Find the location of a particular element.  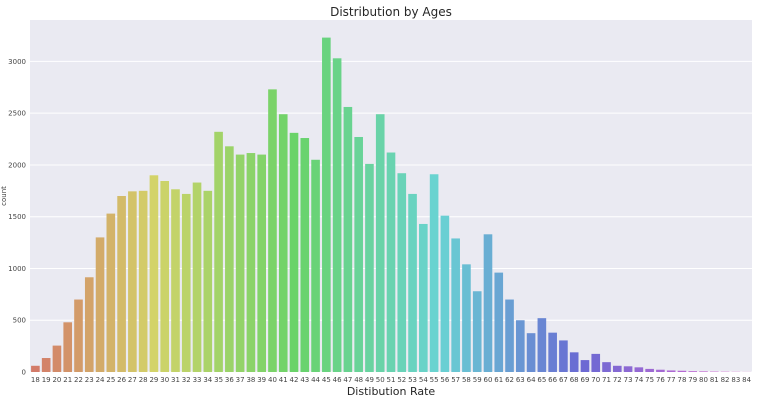

x-tick-label: 24 is located at coordinates (100, 380).